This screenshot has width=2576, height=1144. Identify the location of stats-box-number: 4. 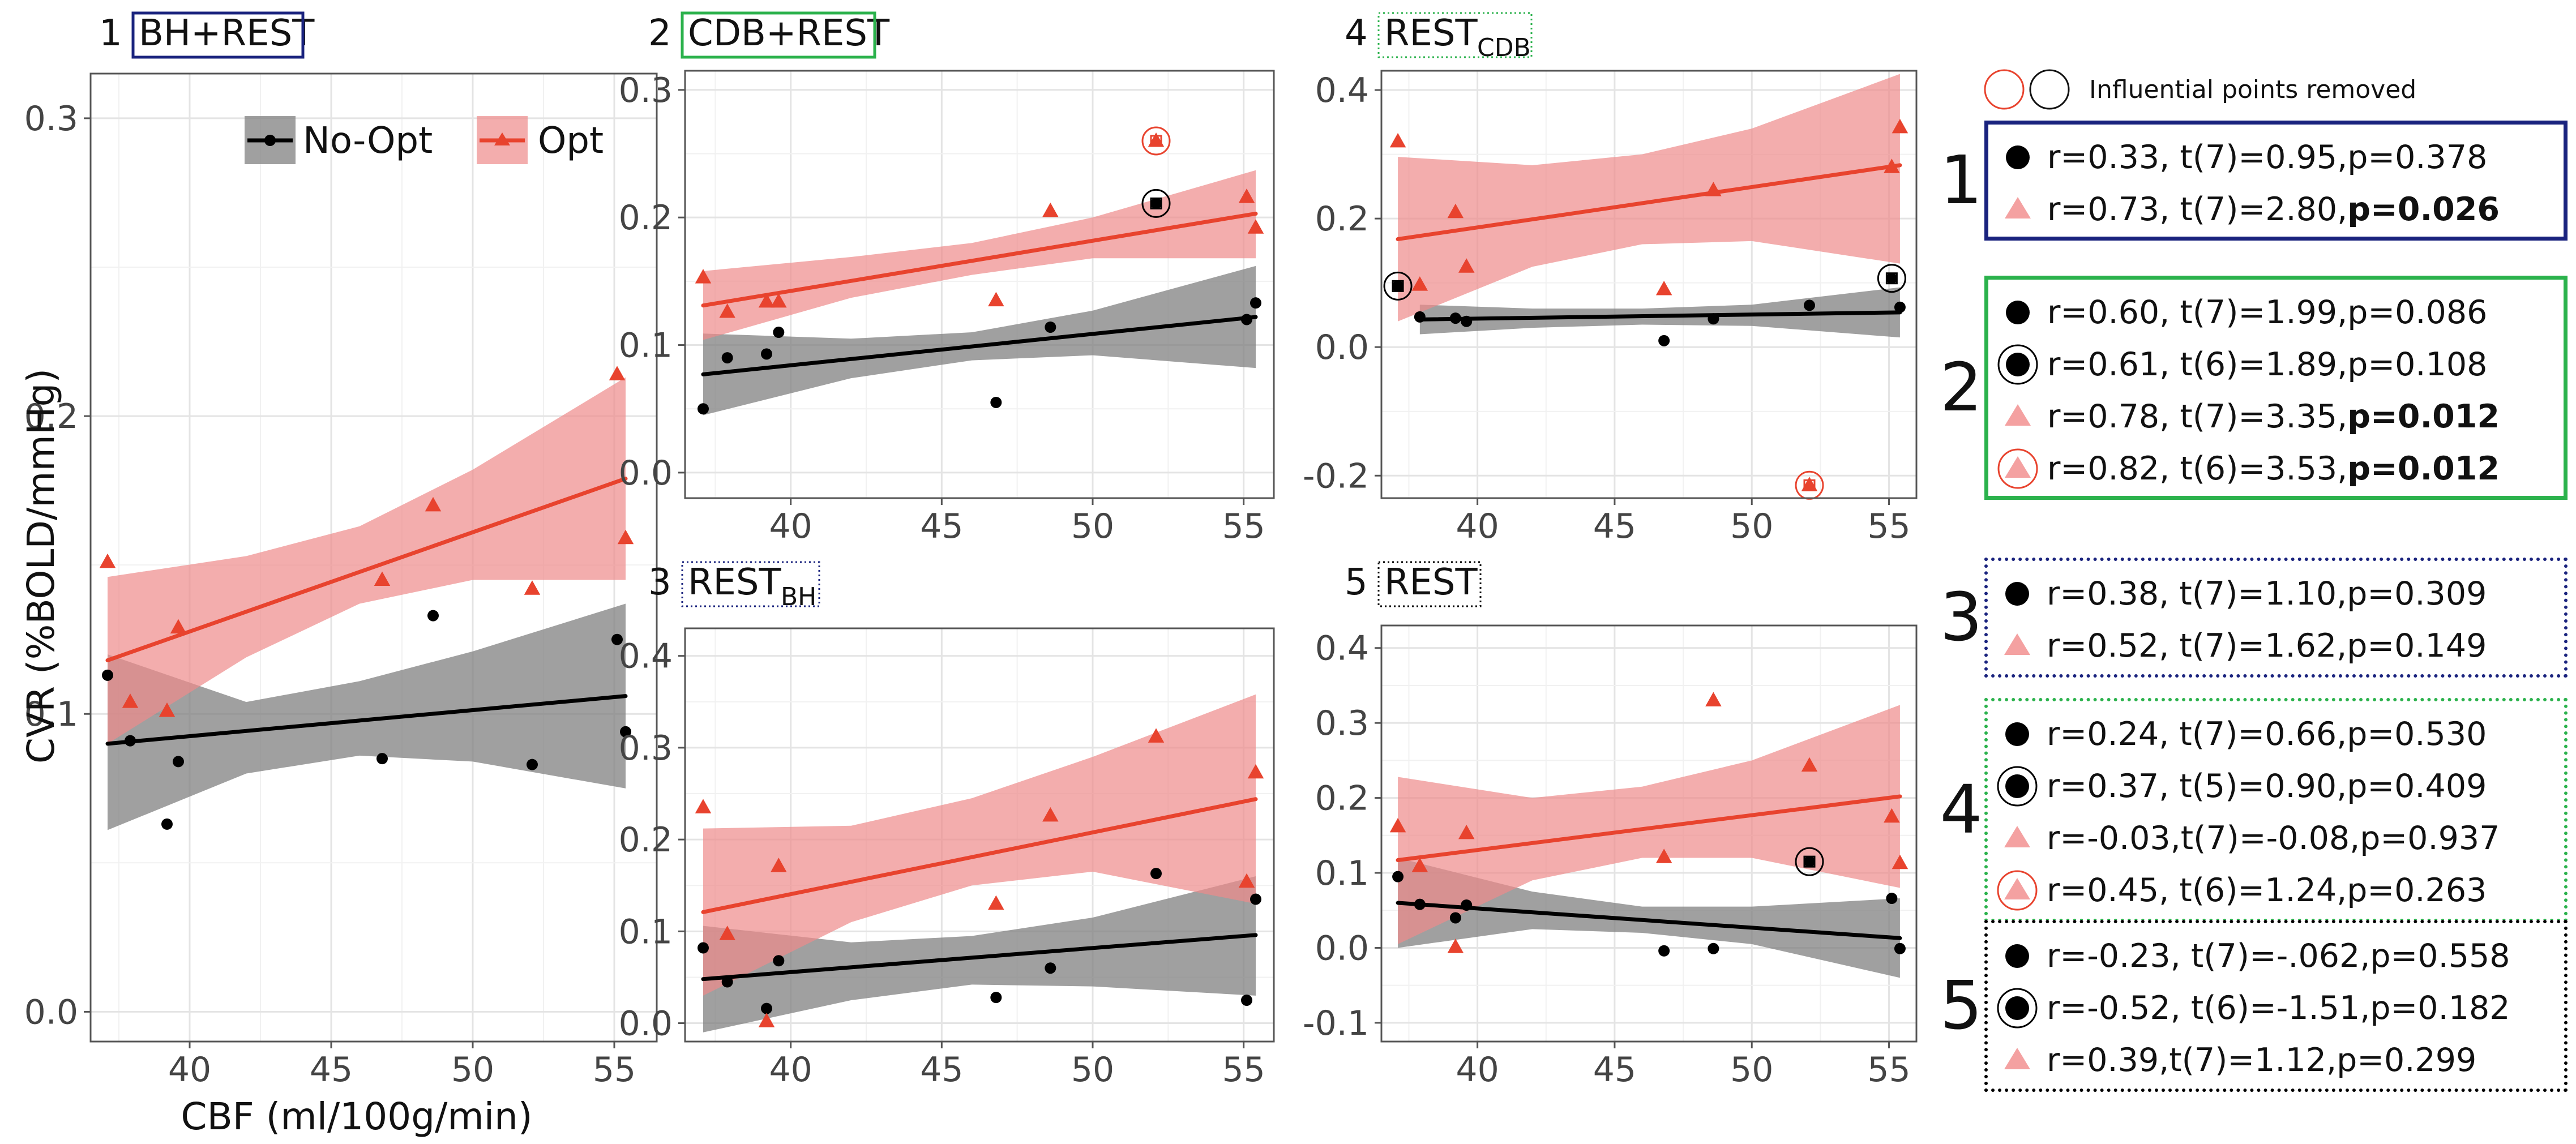
(1961, 810).